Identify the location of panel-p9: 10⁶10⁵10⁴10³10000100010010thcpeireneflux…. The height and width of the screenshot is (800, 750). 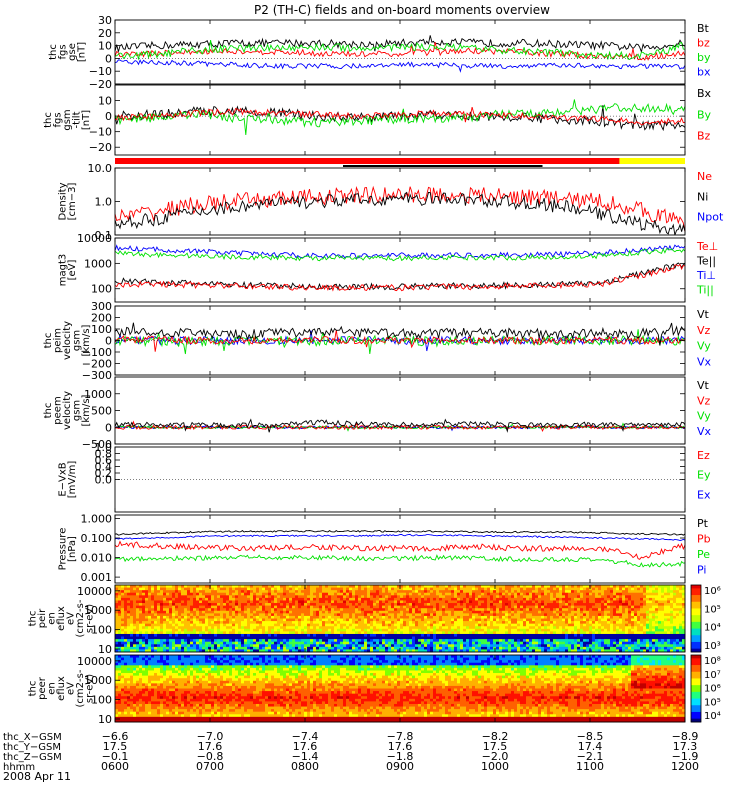
(374, 620).